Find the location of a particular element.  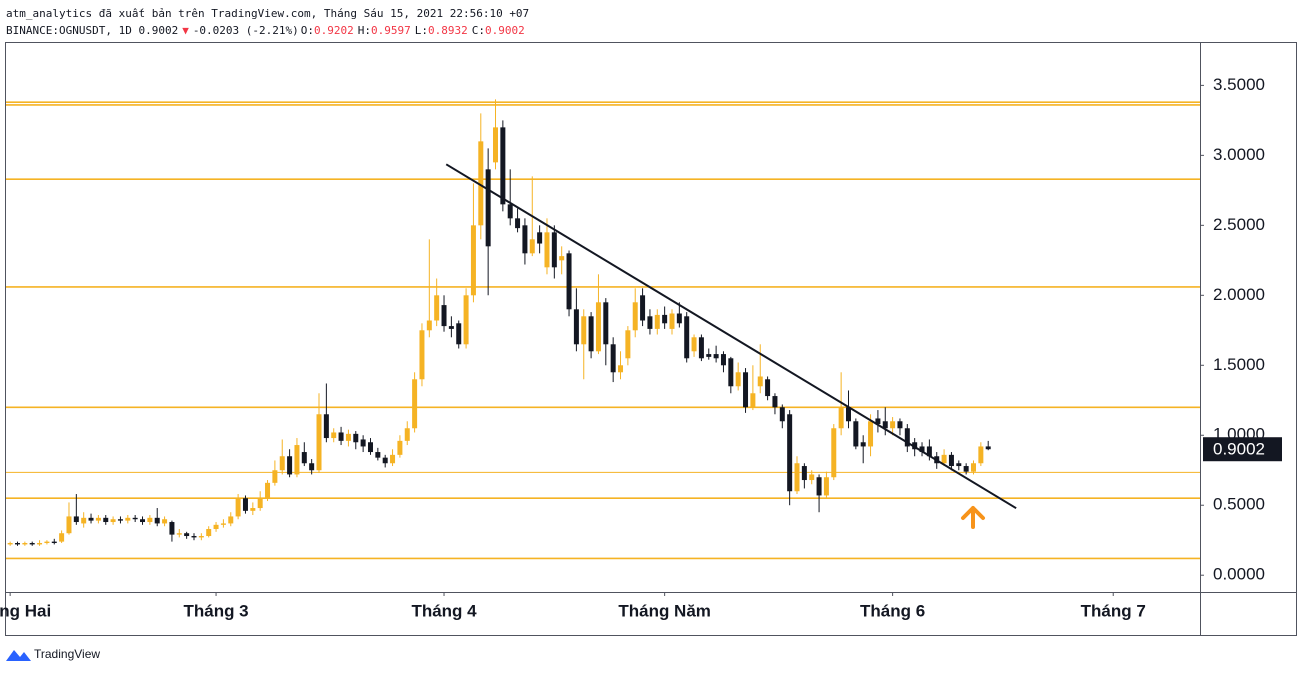

ohlc-label: O: is located at coordinates (307, 30).